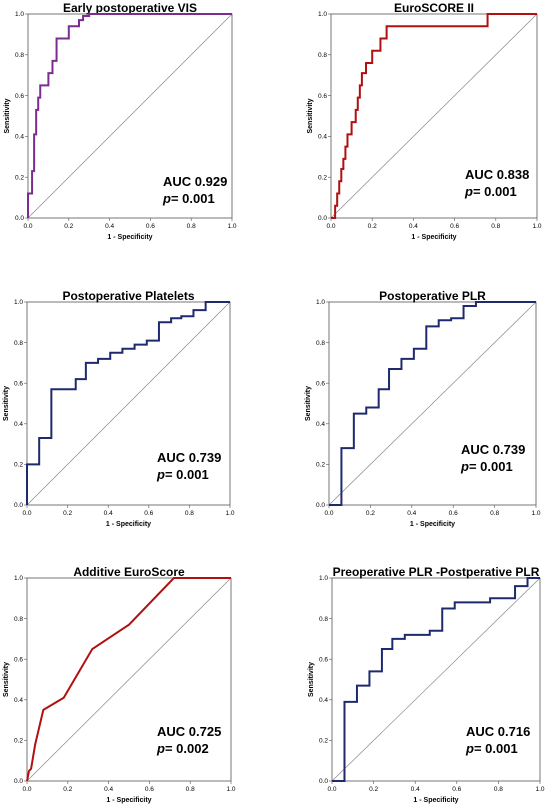 The width and height of the screenshot is (550, 809). I want to click on p-value: = 0.002, so click(187, 748).